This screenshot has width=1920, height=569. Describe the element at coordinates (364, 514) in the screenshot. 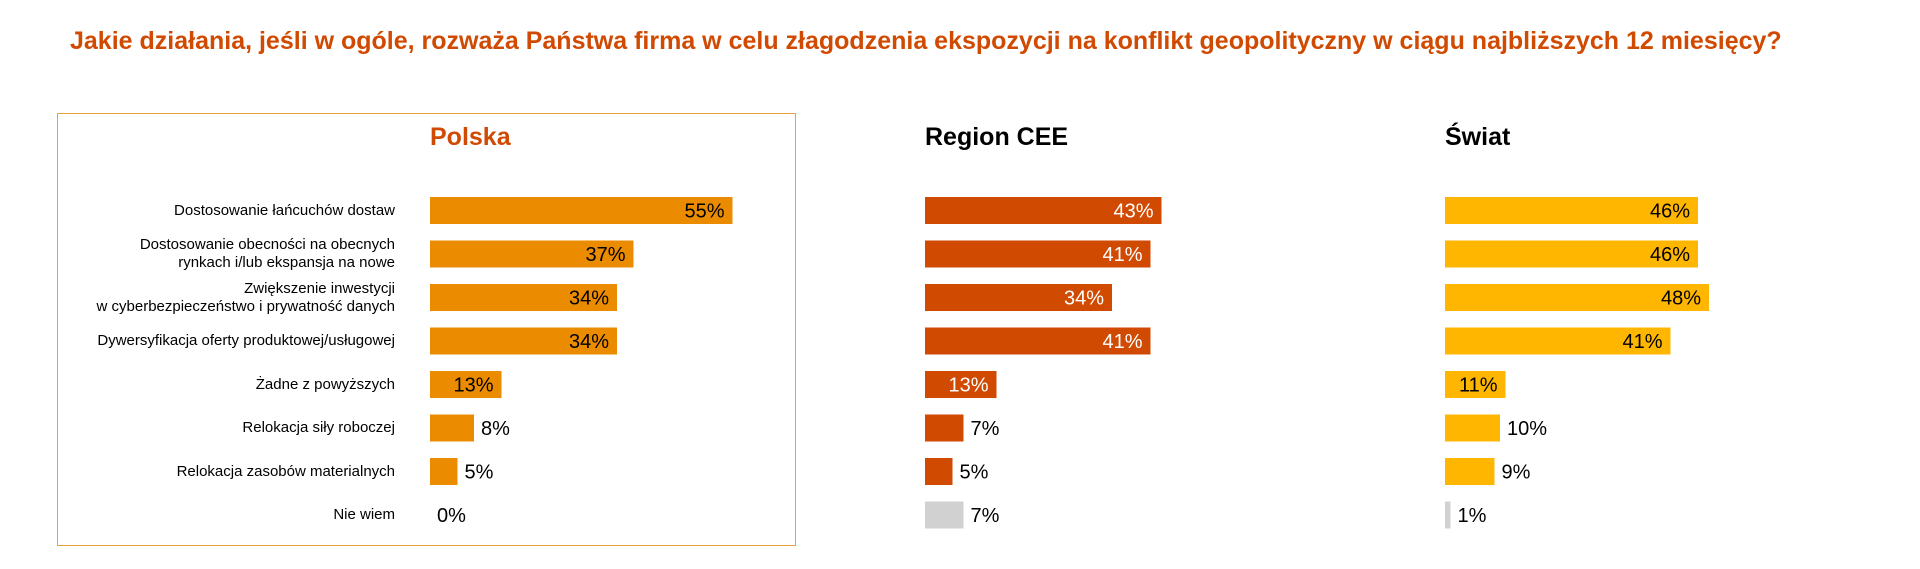

I see `category-label: Nie wiem` at that location.